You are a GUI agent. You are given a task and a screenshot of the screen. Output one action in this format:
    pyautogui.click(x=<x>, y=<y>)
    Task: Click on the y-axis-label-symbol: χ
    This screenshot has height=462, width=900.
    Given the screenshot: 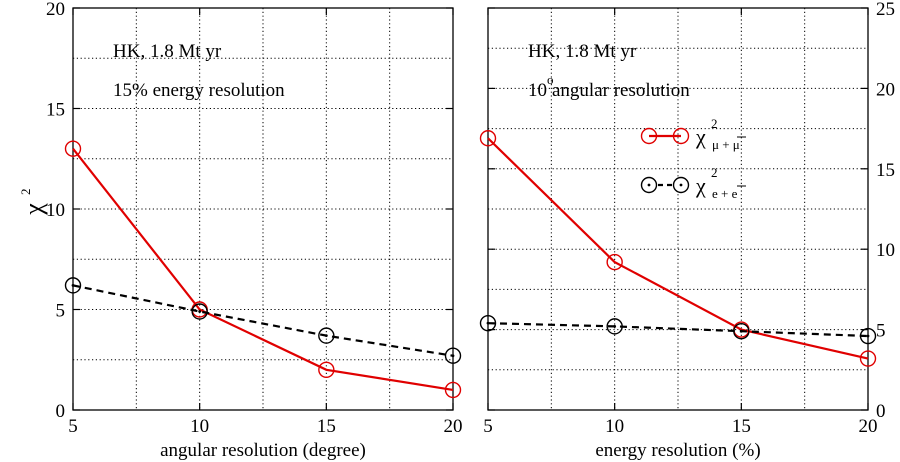 What is the action you would take?
    pyautogui.click(x=33, y=209)
    